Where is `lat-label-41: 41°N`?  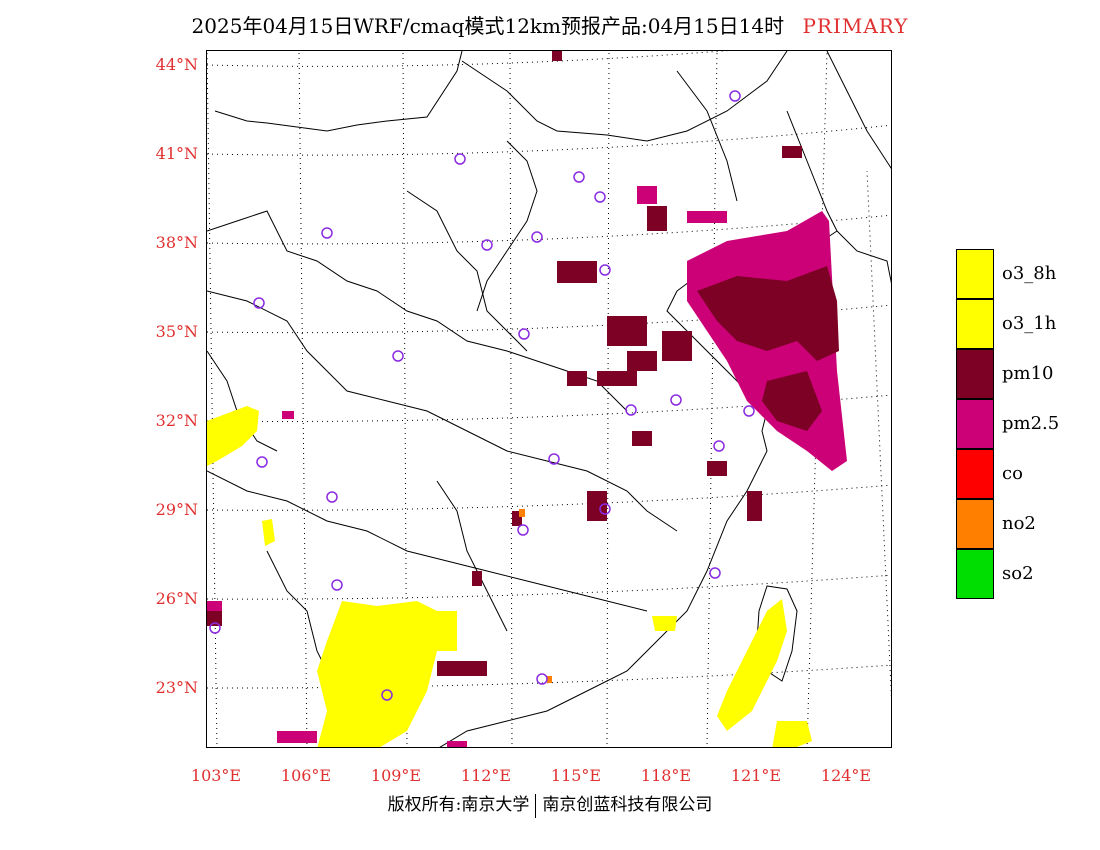 lat-label-41: 41°N is located at coordinates (176, 153).